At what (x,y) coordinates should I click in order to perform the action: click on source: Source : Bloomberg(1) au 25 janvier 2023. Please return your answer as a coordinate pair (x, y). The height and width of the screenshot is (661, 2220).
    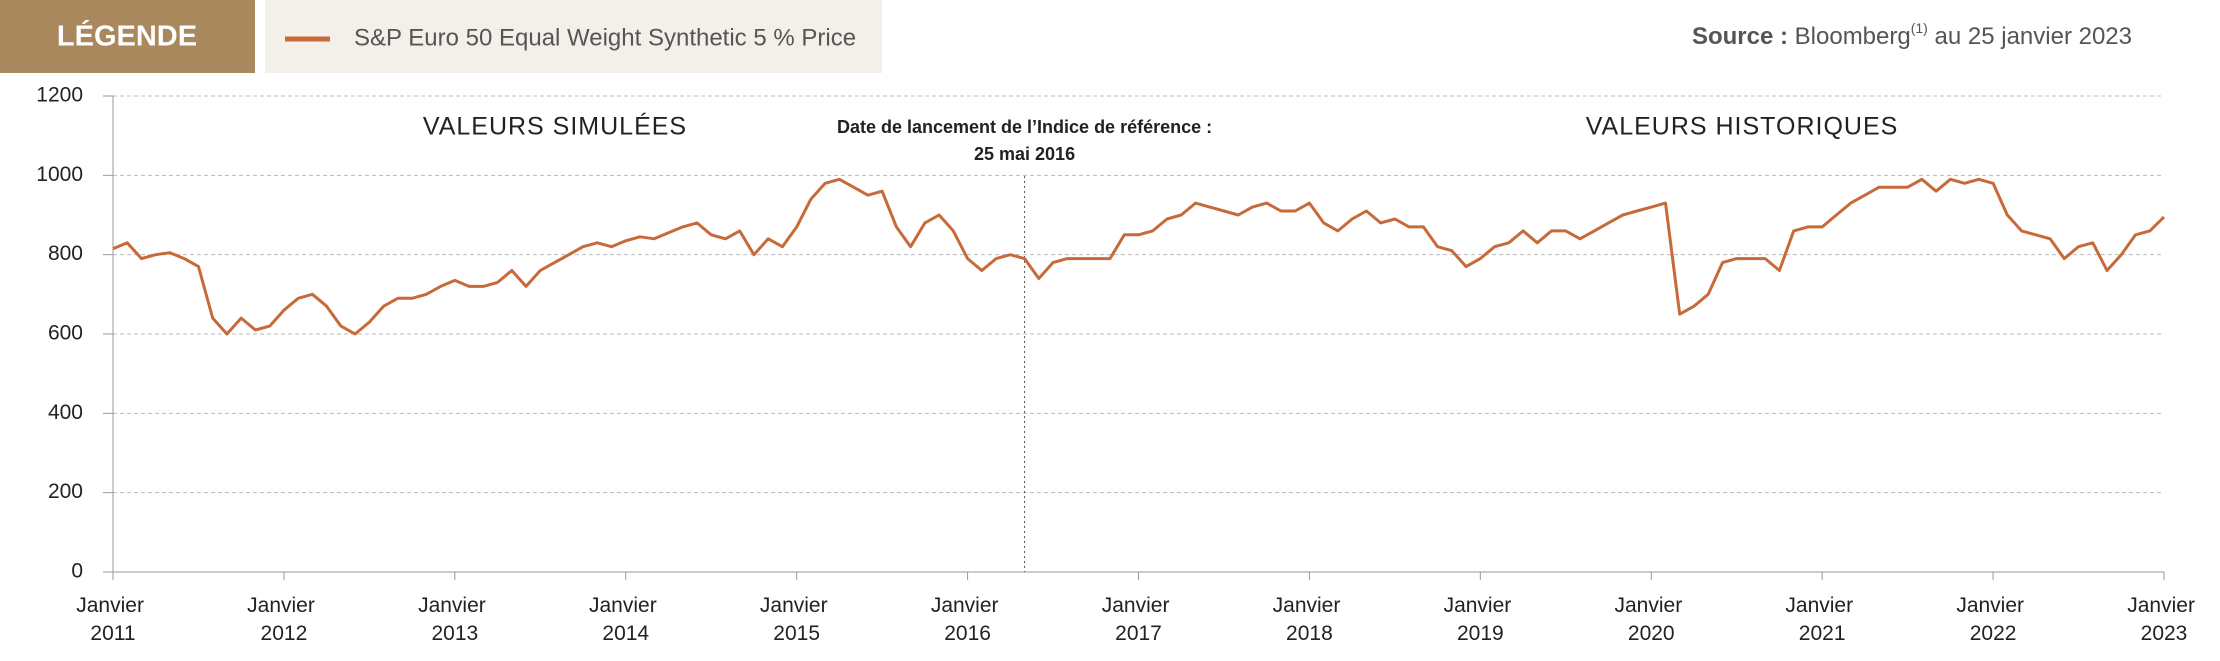
    Looking at the image, I should click on (1912, 32).